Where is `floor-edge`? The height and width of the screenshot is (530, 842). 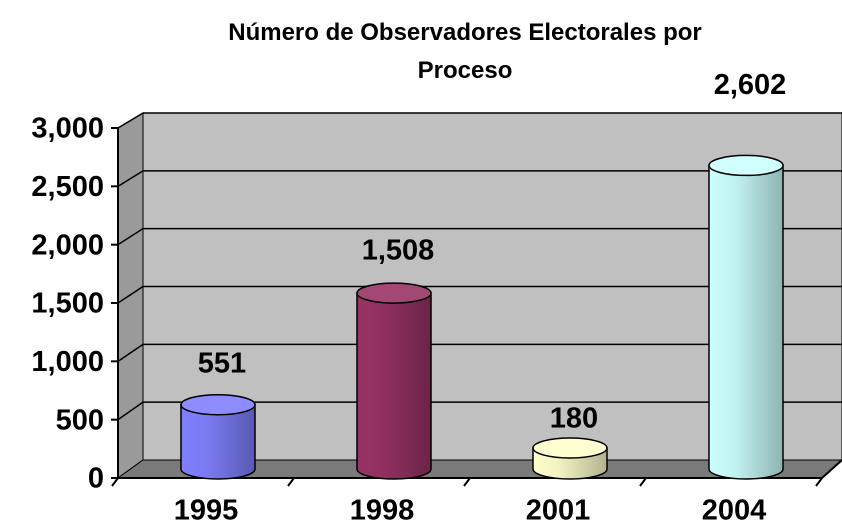 floor-edge is located at coordinates (831, 469).